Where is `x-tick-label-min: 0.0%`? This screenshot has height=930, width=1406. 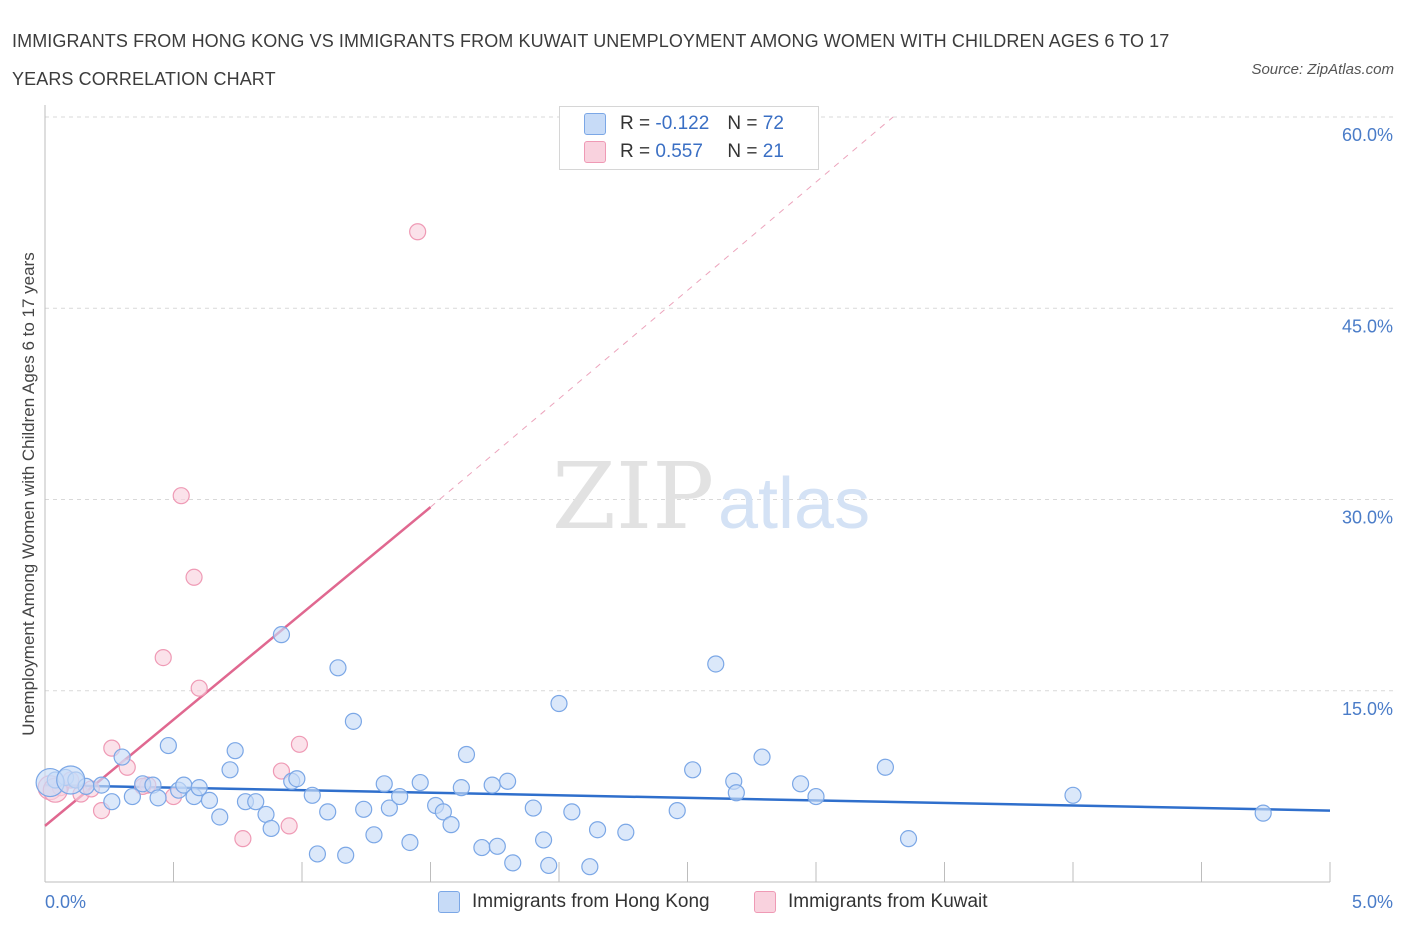 x-tick-label-min: 0.0% is located at coordinates (65, 902).